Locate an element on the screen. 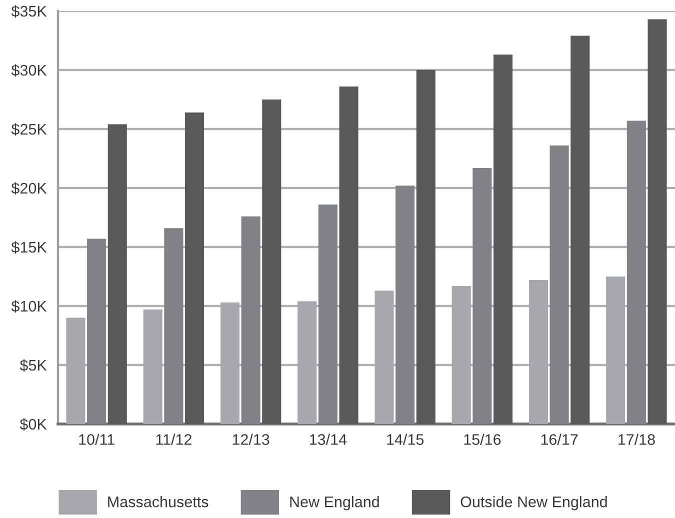 The image size is (675, 518). x-tick-label: 17/18 is located at coordinates (636, 439).